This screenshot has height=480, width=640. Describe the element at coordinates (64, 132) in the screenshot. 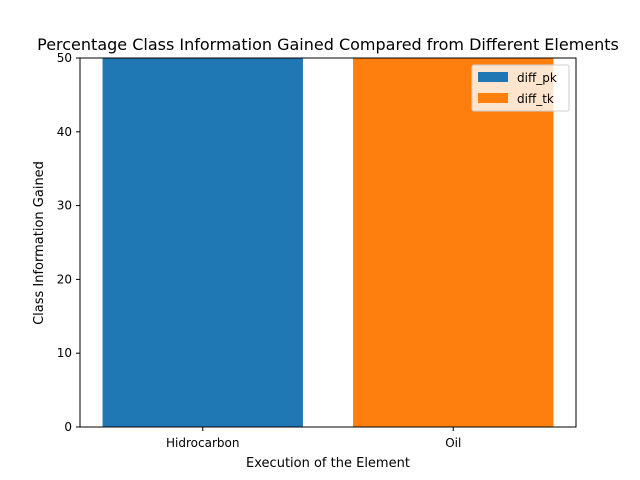

I see `y-tick-label: 40` at that location.